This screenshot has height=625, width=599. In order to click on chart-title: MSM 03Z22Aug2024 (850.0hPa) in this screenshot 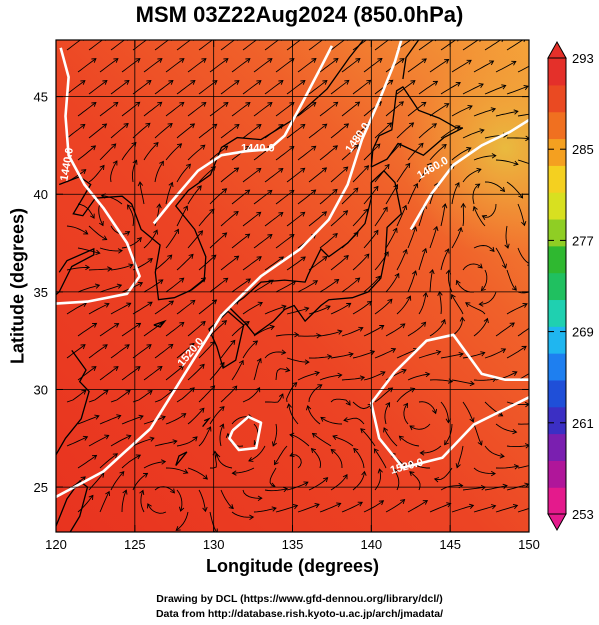, I will do `click(299, 14)`.